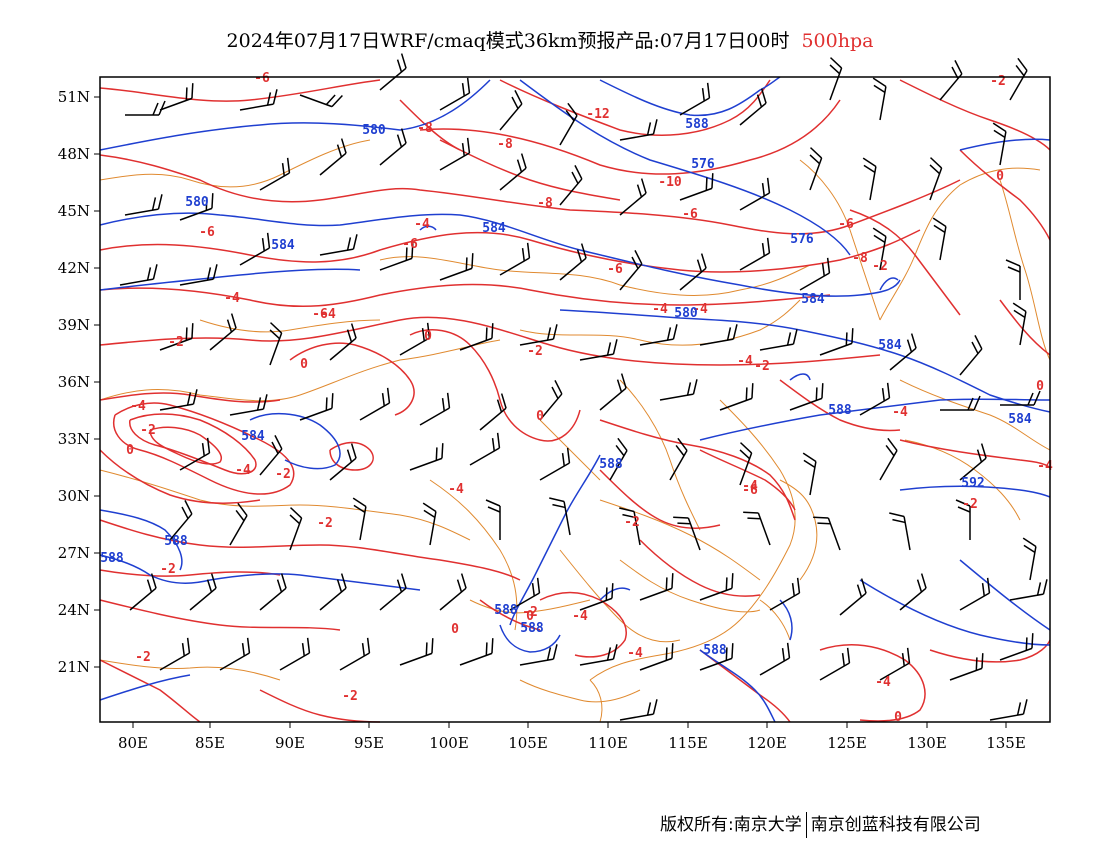 The width and height of the screenshot is (1100, 850). I want to click on lat-tick-label: 36N, so click(74, 382).